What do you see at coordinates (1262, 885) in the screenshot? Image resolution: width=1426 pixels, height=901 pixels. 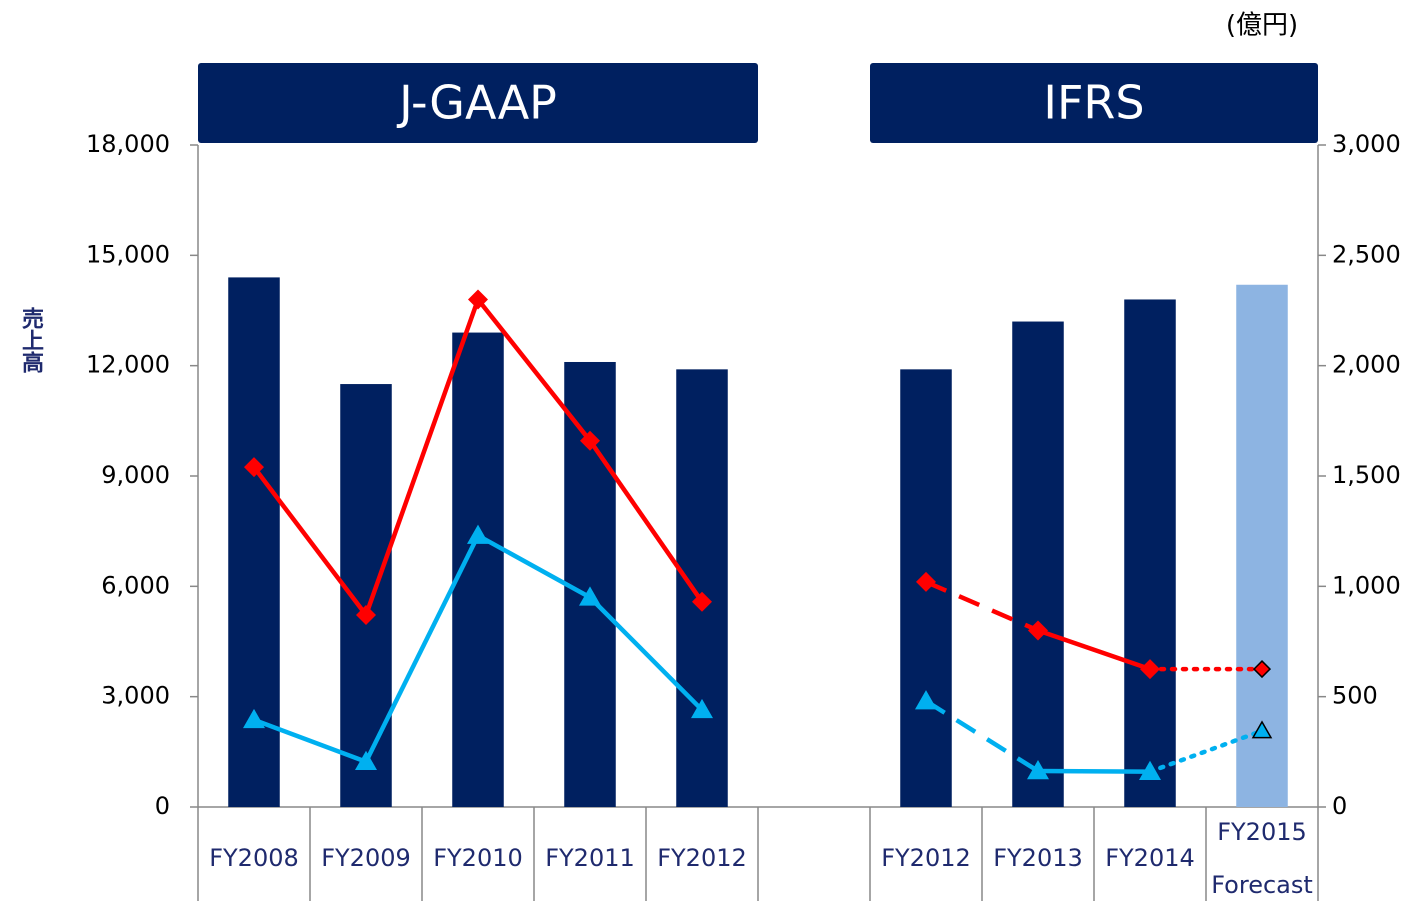 I see `x-tick-label: Forecast` at bounding box center [1262, 885].